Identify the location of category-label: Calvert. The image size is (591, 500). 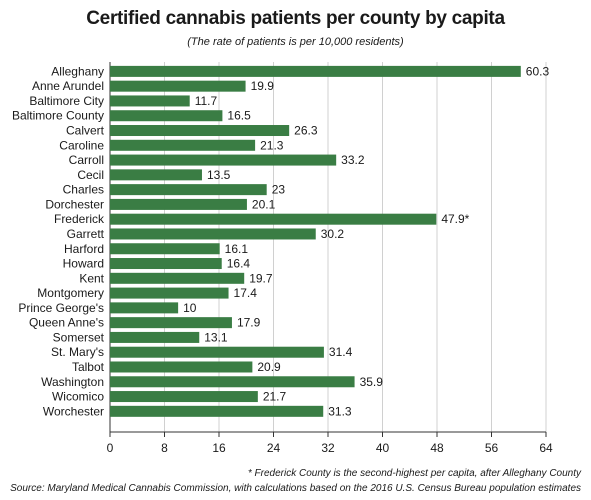
(85, 131).